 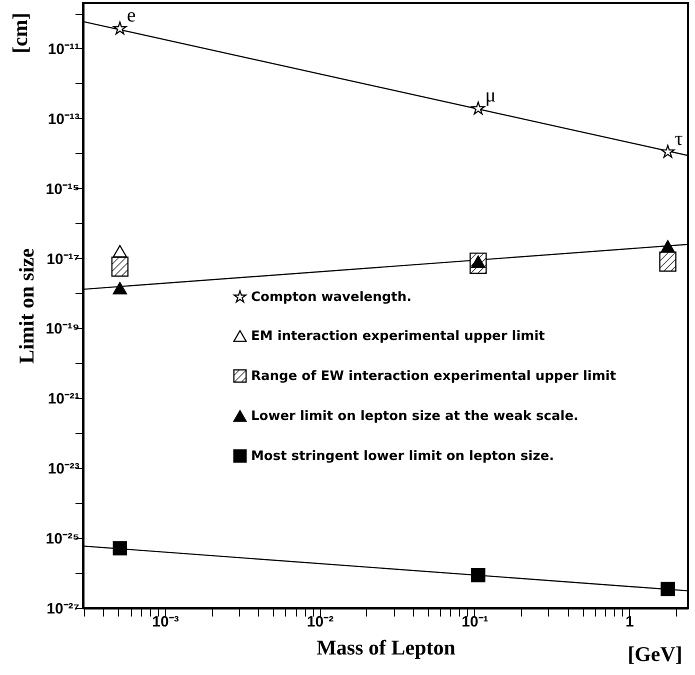 I want to click on y-tick-label: 10⁻¹⁷, so click(x=63, y=259).